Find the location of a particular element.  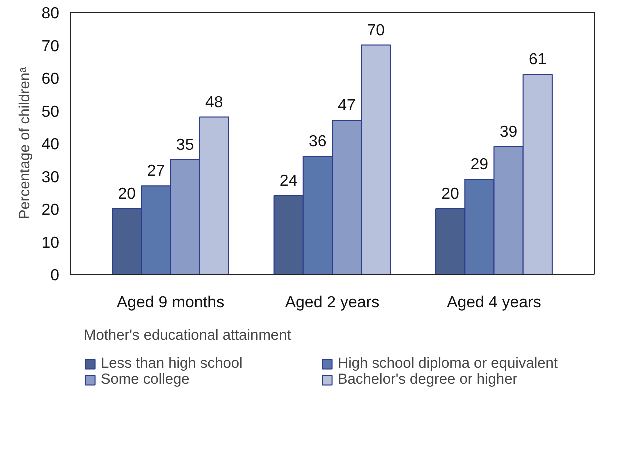

data-label: 39 is located at coordinates (509, 132).